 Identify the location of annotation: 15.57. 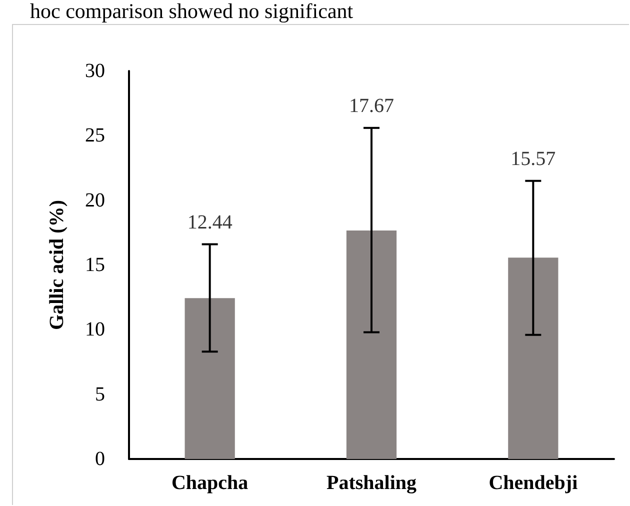
(533, 159).